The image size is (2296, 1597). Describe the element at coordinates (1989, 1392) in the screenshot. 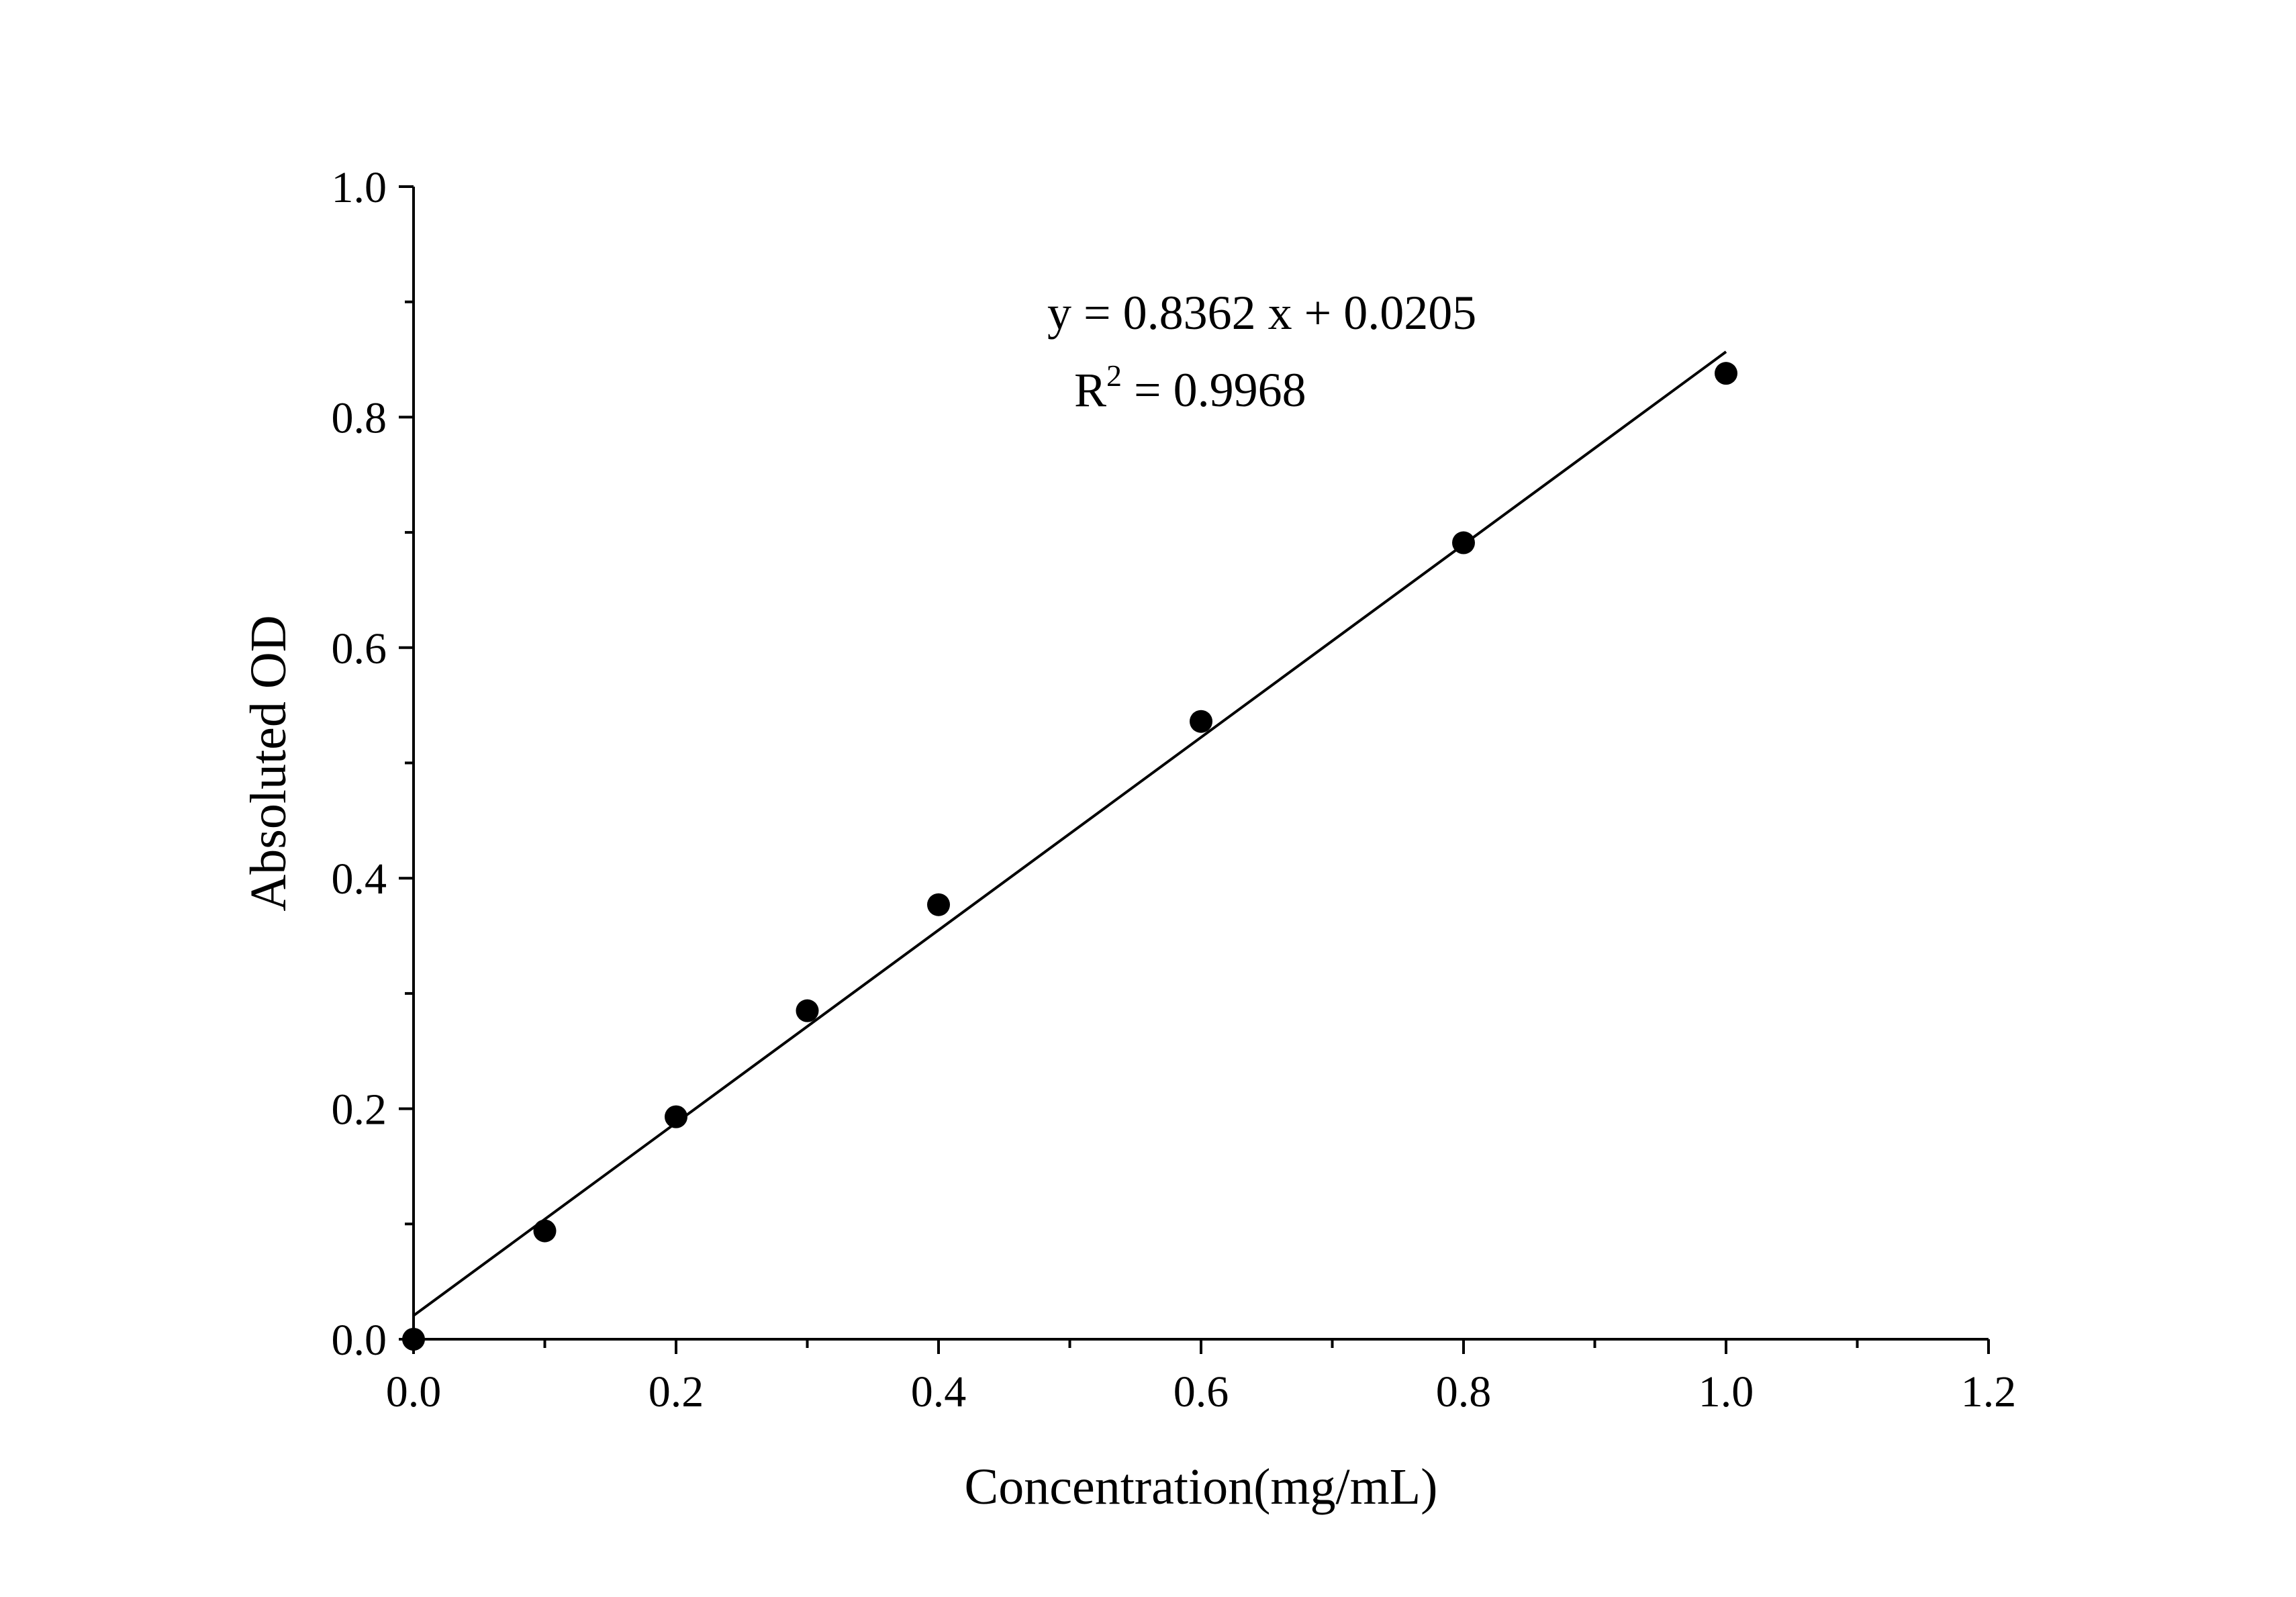

I see `x-tick-label: 1.2` at that location.